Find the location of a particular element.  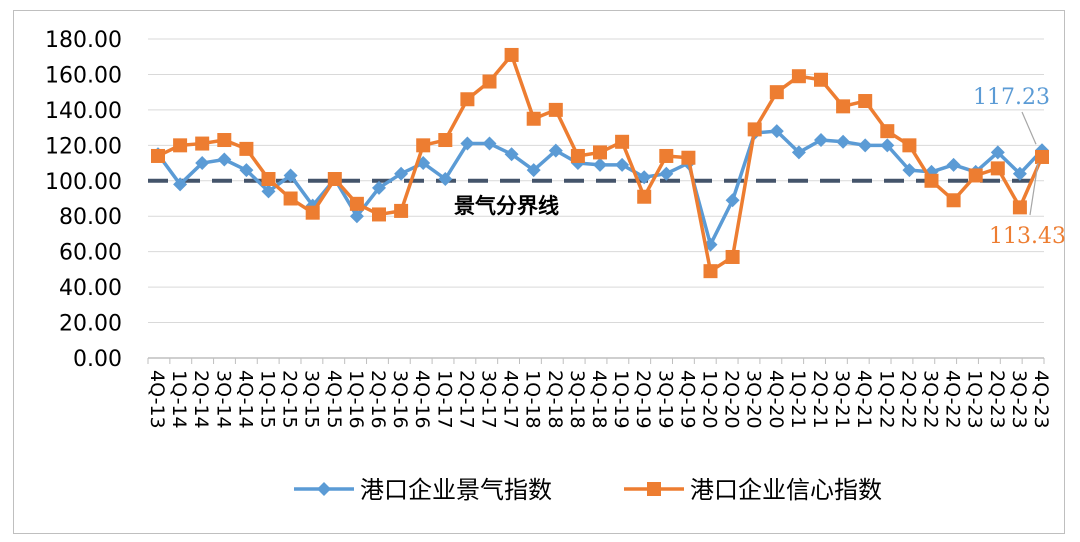

reference-line-label: 景气分界线 is located at coordinates (506, 206).